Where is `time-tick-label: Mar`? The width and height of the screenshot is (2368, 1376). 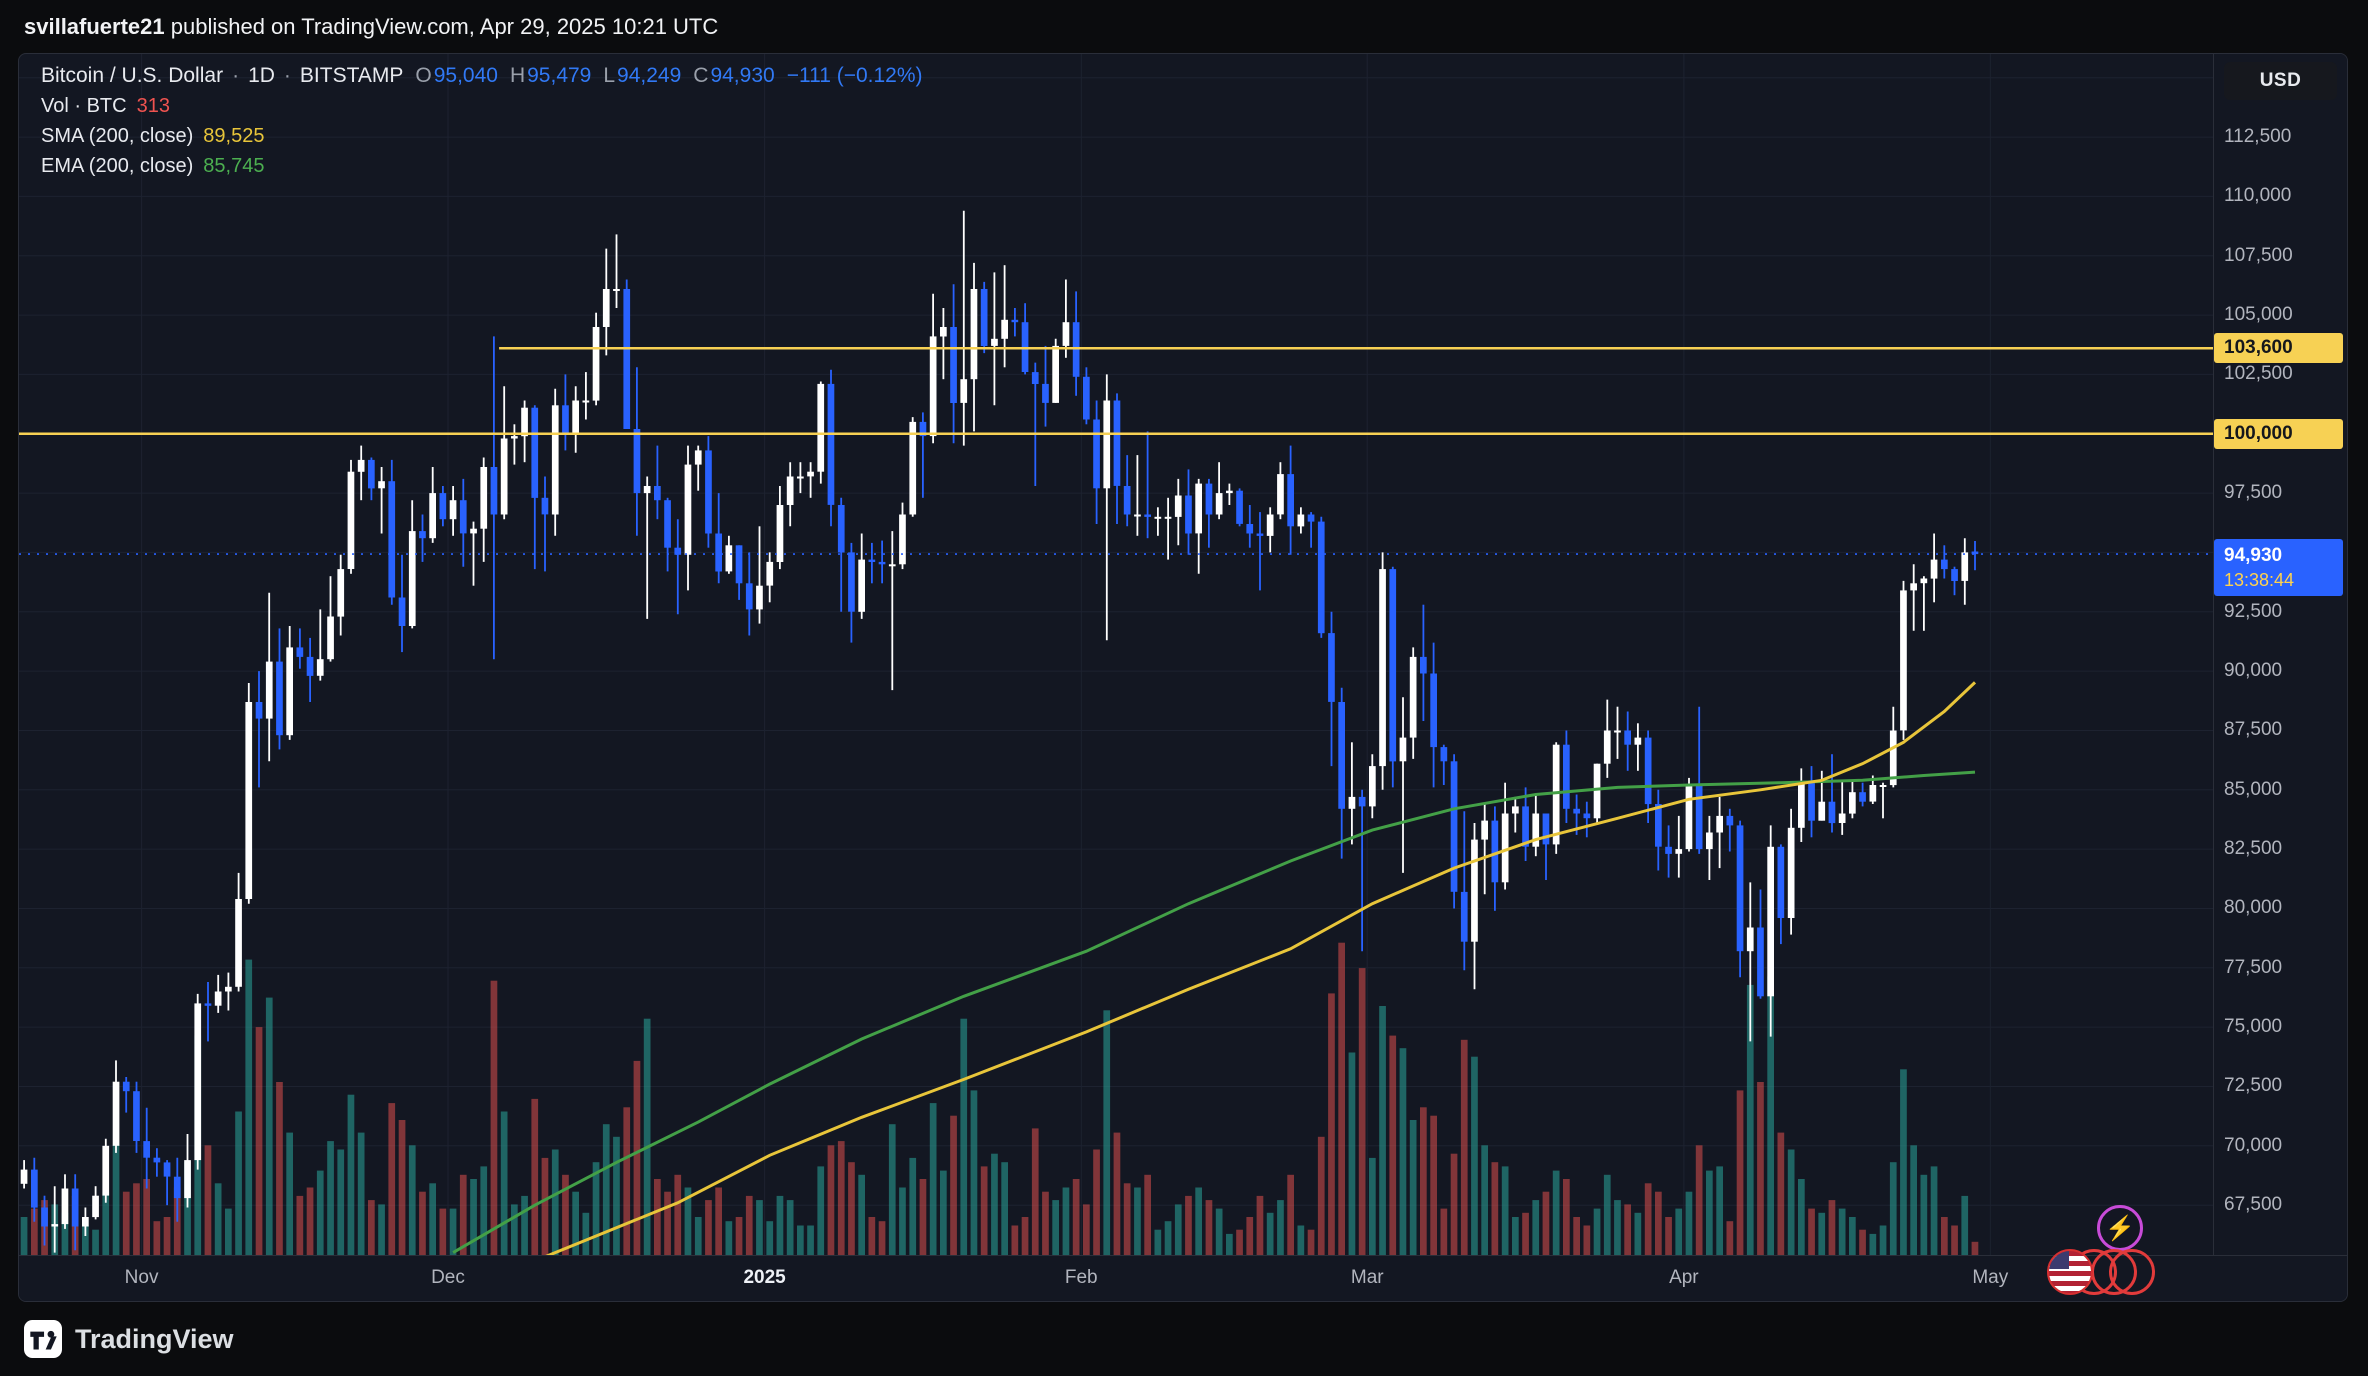 time-tick-label: Mar is located at coordinates (1367, 1277).